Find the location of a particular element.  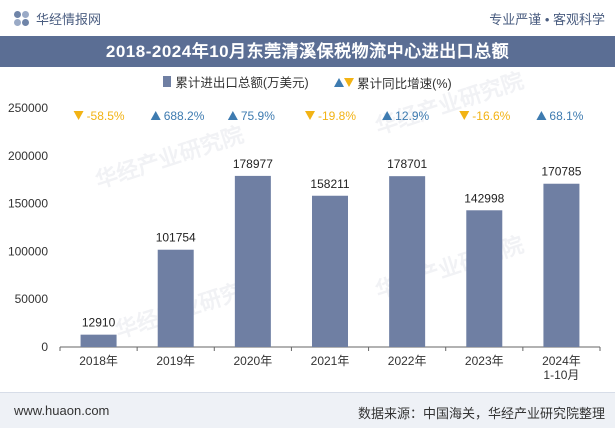

bar-value-label: 12910 is located at coordinates (99, 323).